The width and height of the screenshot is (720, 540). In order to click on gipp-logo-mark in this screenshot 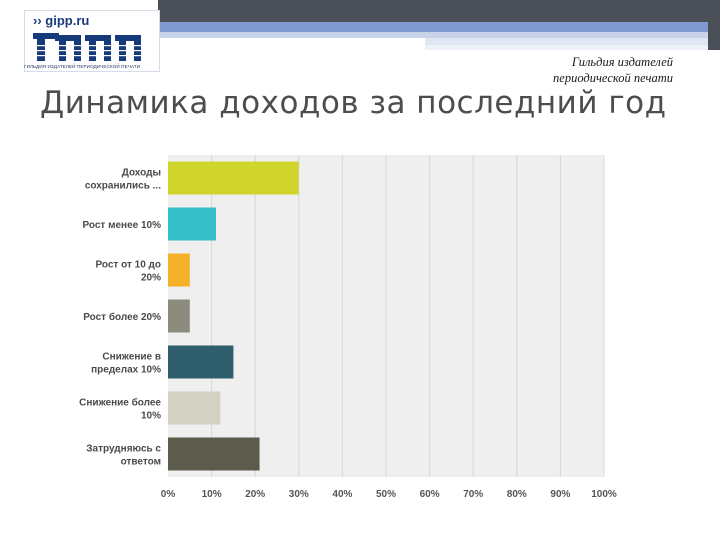, I will do `click(92, 47)`.